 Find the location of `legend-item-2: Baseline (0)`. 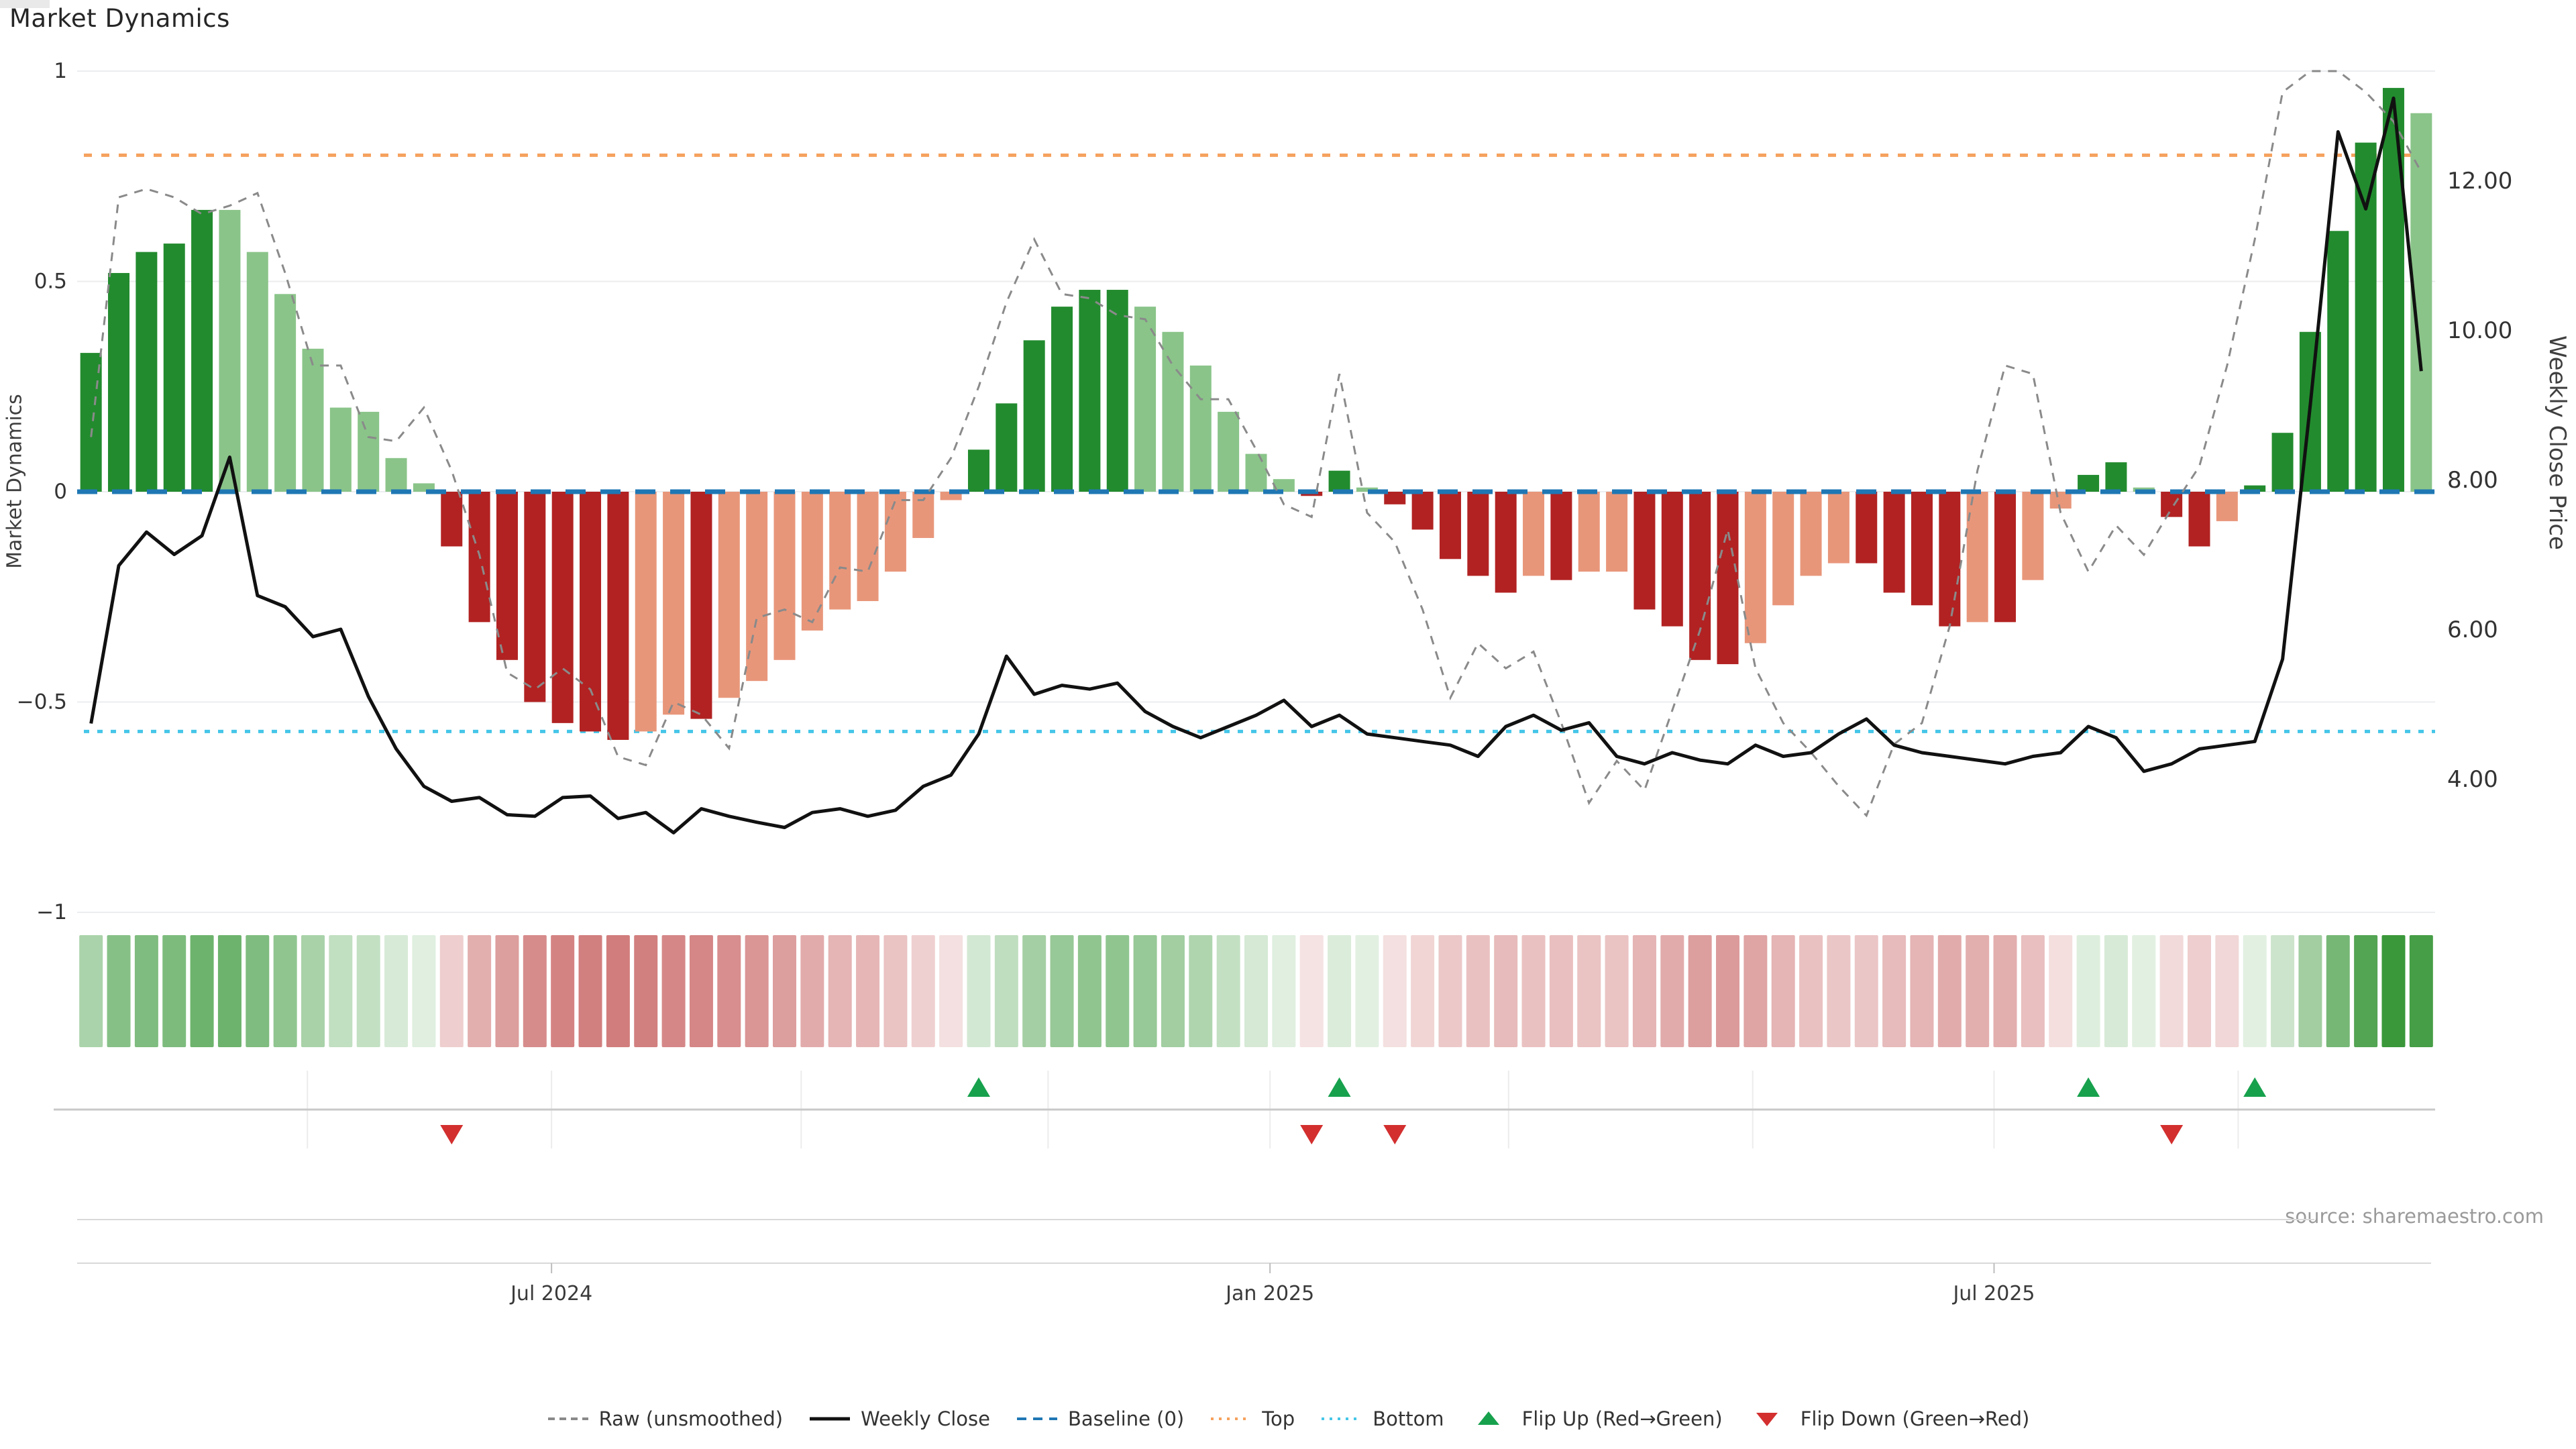

legend-item-2: Baseline (0) is located at coordinates (1100, 1418).